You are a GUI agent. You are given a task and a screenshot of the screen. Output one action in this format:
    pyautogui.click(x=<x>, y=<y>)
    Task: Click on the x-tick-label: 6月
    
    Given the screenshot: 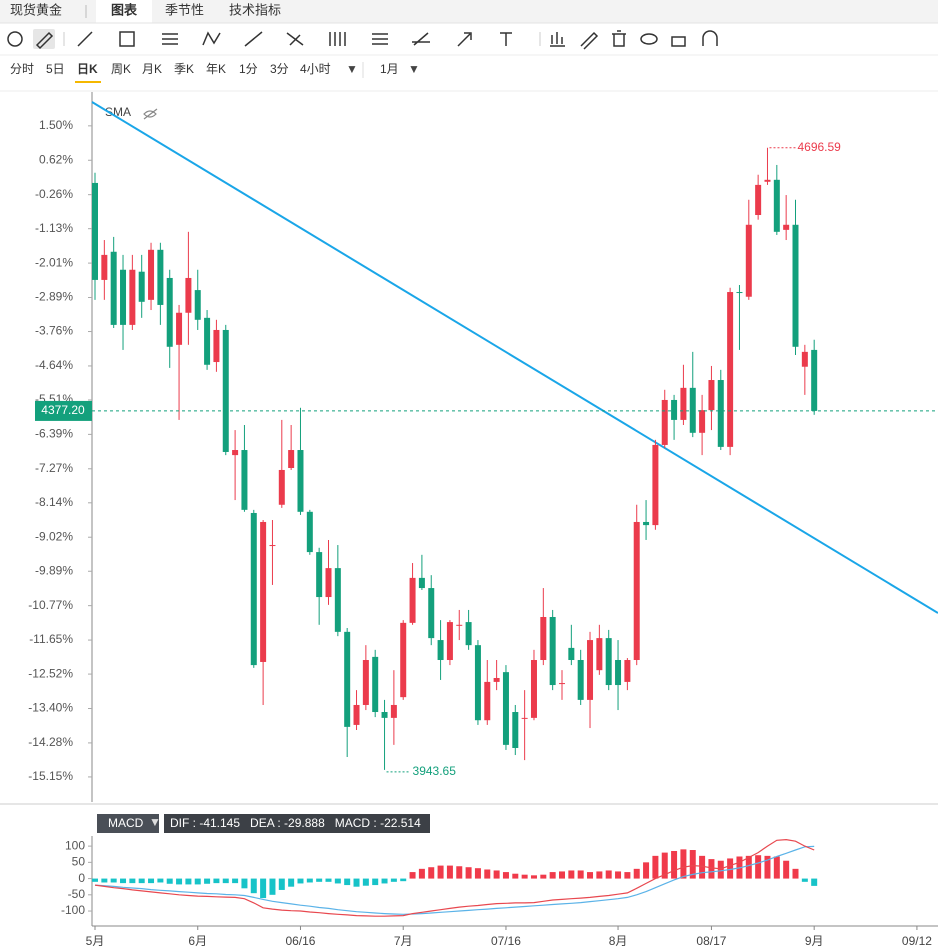 What is the action you would take?
    pyautogui.click(x=197, y=941)
    